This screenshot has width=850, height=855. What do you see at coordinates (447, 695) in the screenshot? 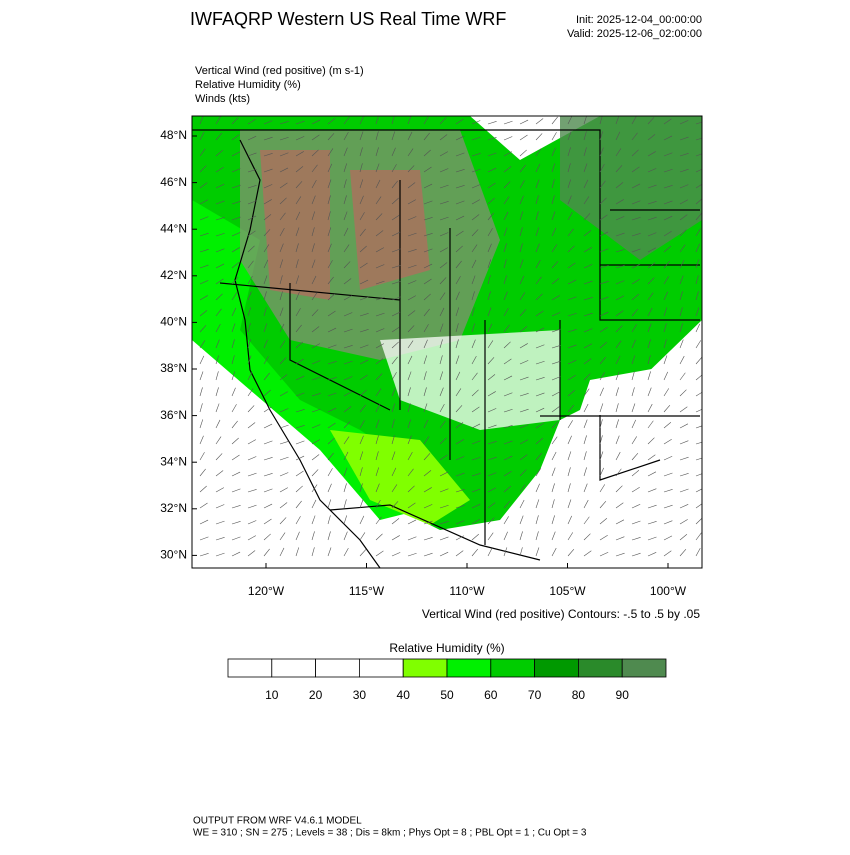
I see `colorbar-label: 50` at bounding box center [447, 695].